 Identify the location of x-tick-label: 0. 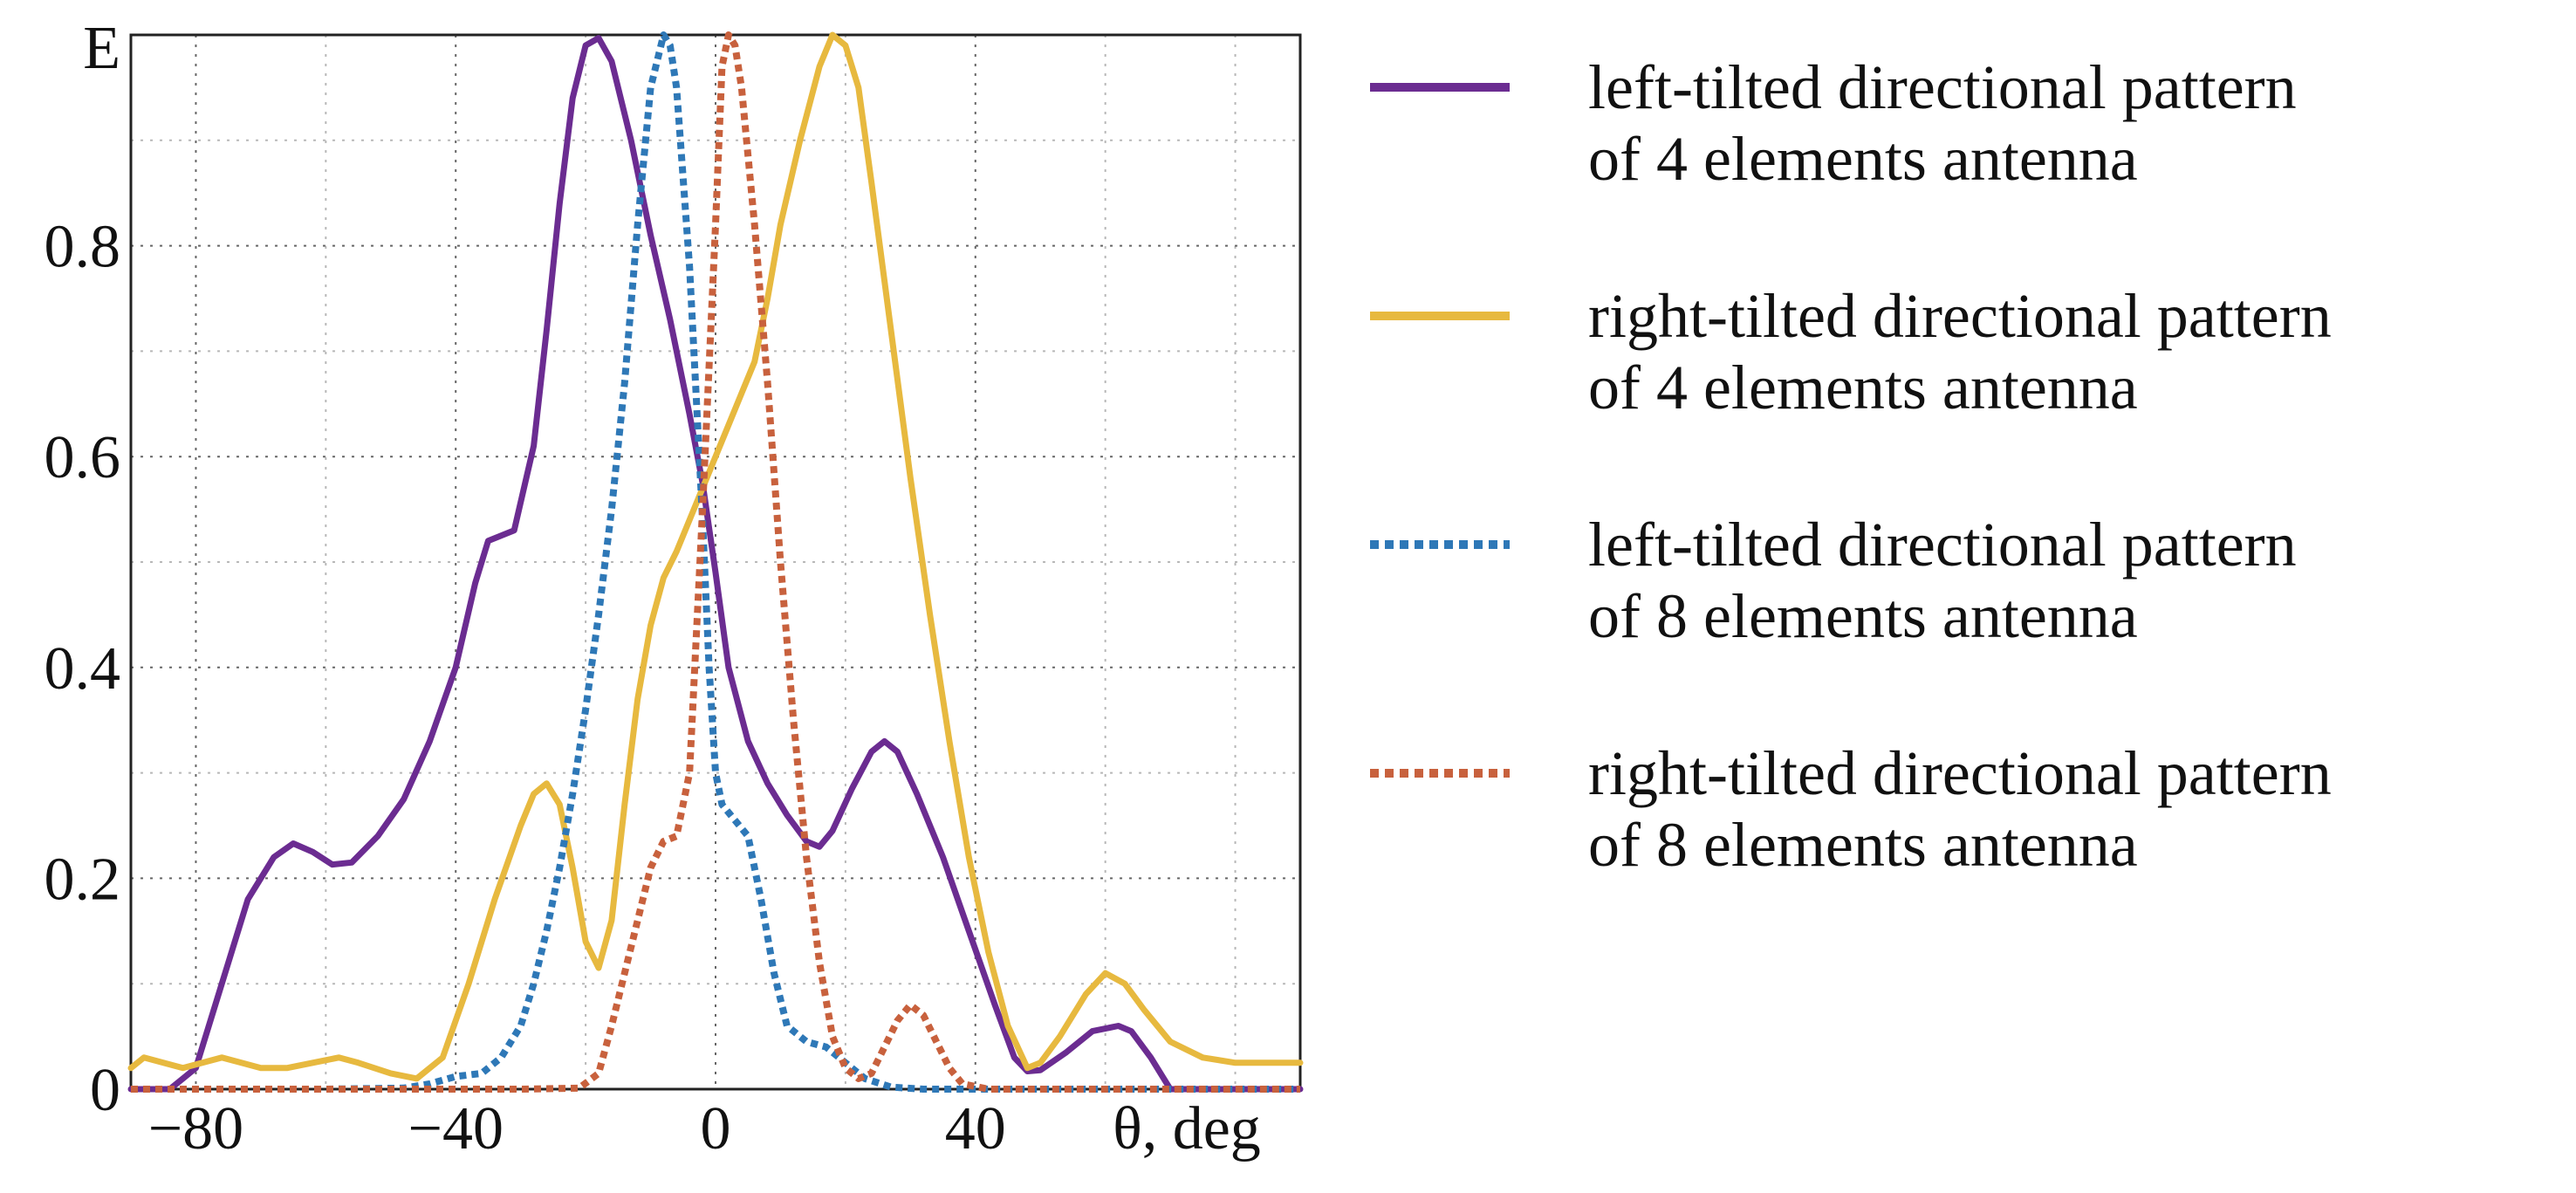
(716, 1128).